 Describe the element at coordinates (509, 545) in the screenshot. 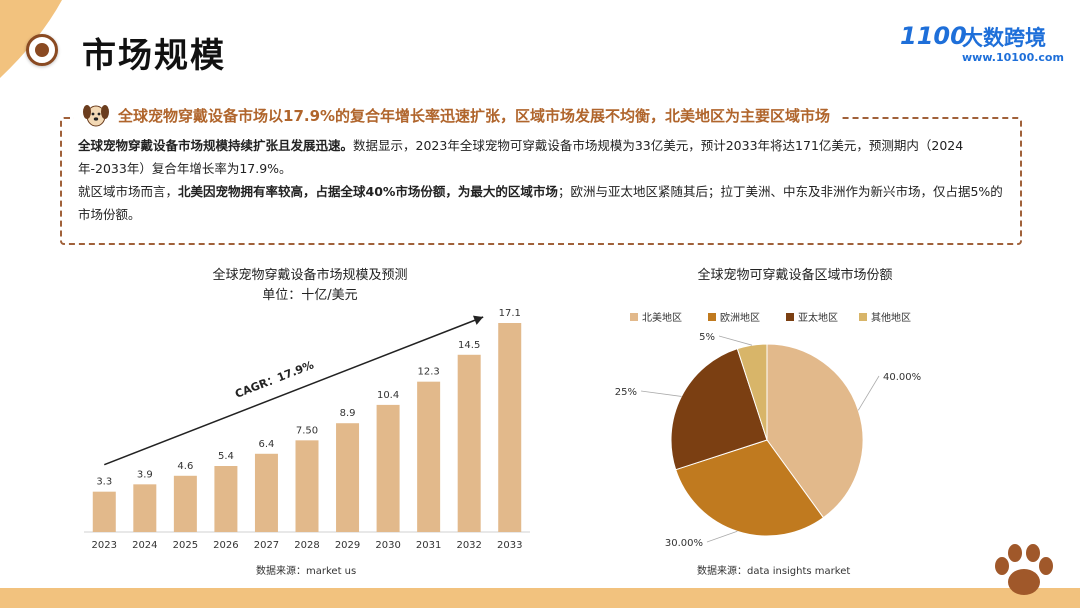

I see `x-tick-label: 2033` at that location.